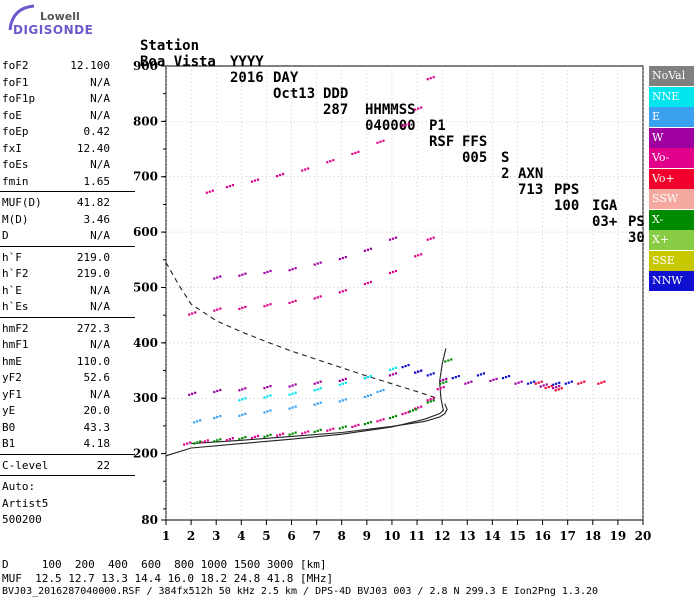 Image resolution: width=700 pixels, height=600 pixels. Describe the element at coordinates (216, 536) in the screenshot. I see `x-tick-label: 3` at that location.